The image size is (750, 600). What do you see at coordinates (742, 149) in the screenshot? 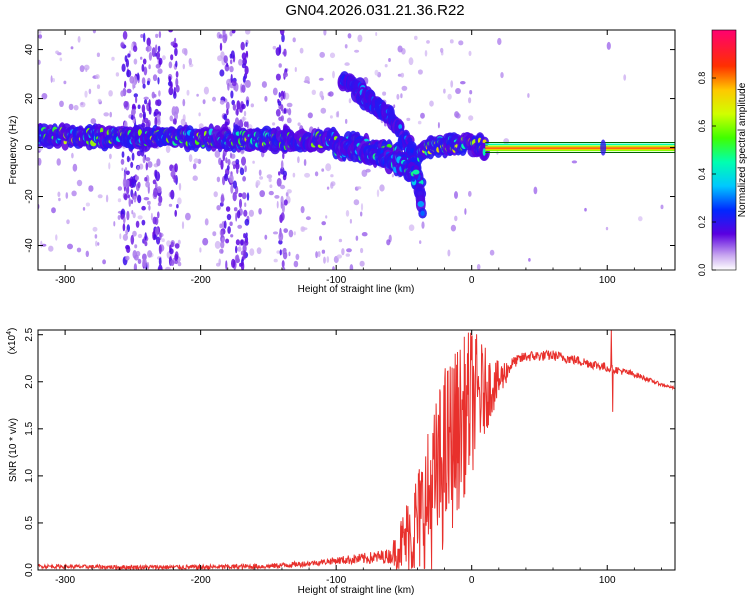
I see `colorbar-label: Normalized spectral amplitude` at bounding box center [742, 149].